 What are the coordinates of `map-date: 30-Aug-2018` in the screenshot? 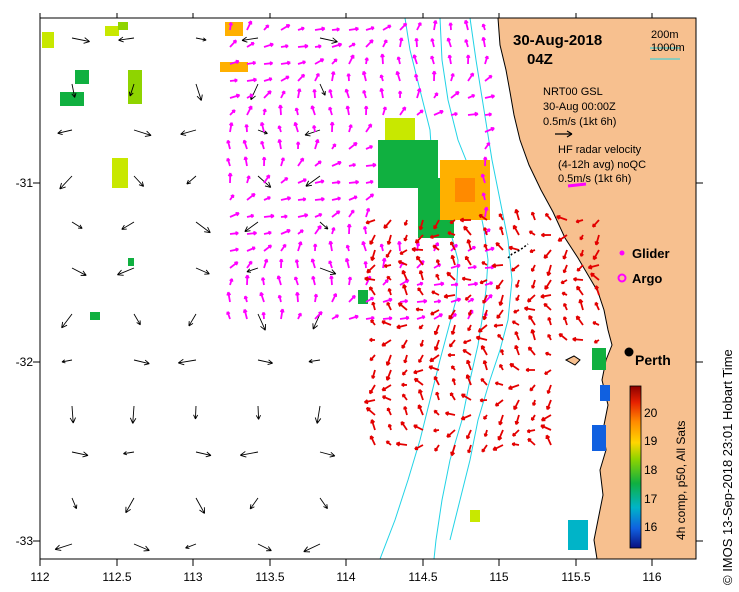 It's located at (558, 40).